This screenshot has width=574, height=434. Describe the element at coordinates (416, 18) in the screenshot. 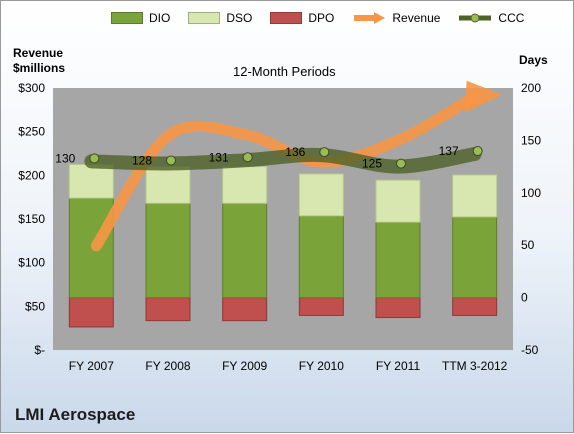

I see `legend-label-revenue: Revenue` at that location.